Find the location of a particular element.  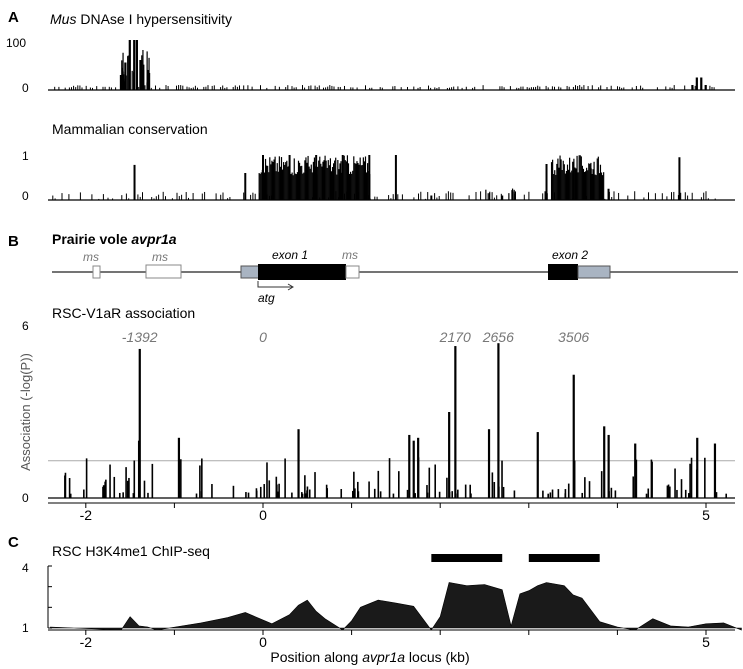

conservation-track is located at coordinates (391, 178).